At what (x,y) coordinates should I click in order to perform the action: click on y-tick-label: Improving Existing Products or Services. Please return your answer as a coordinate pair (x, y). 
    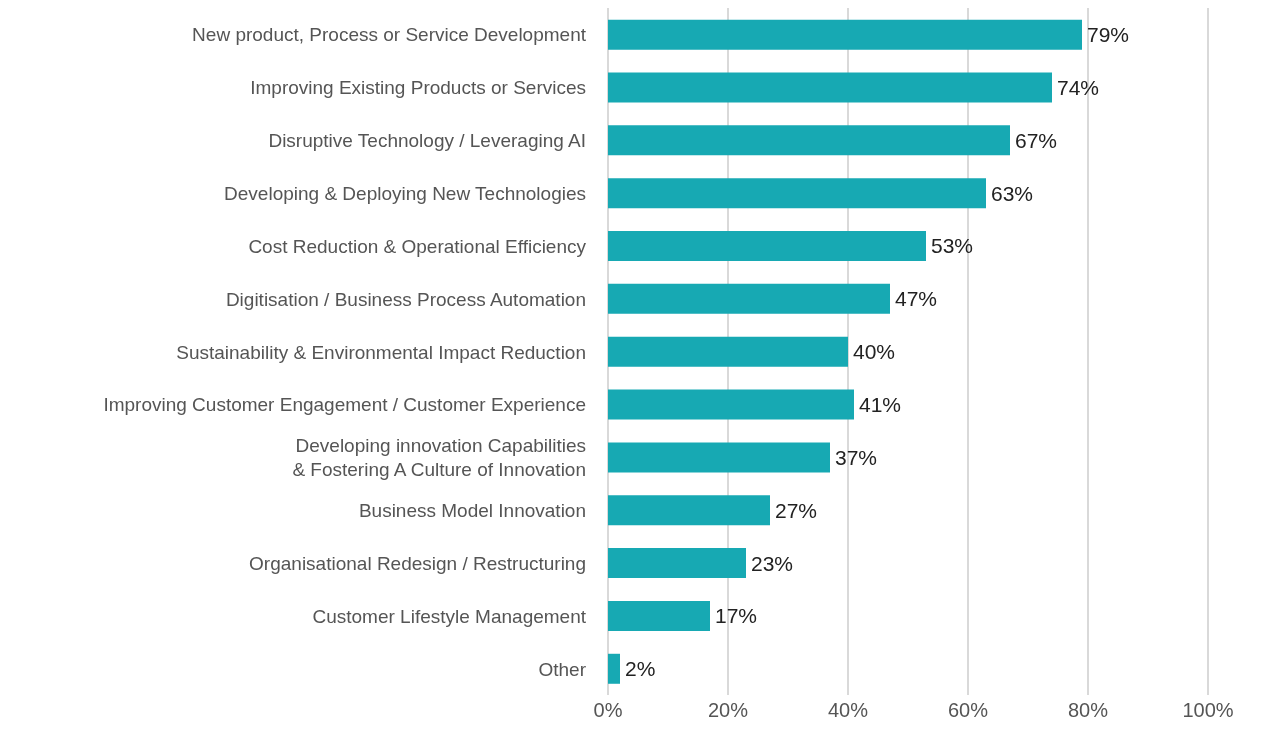
    Looking at the image, I should click on (418, 87).